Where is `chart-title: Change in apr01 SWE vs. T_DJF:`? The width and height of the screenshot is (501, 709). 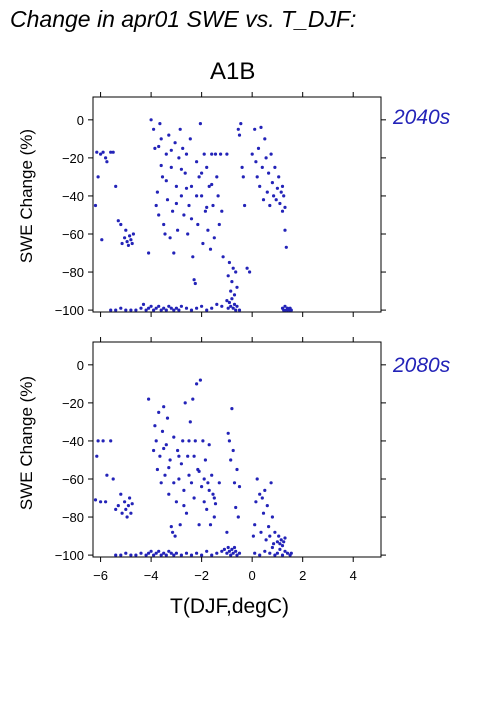
chart-title: Change in apr01 SWE vs. T_DJF: is located at coordinates (183, 19).